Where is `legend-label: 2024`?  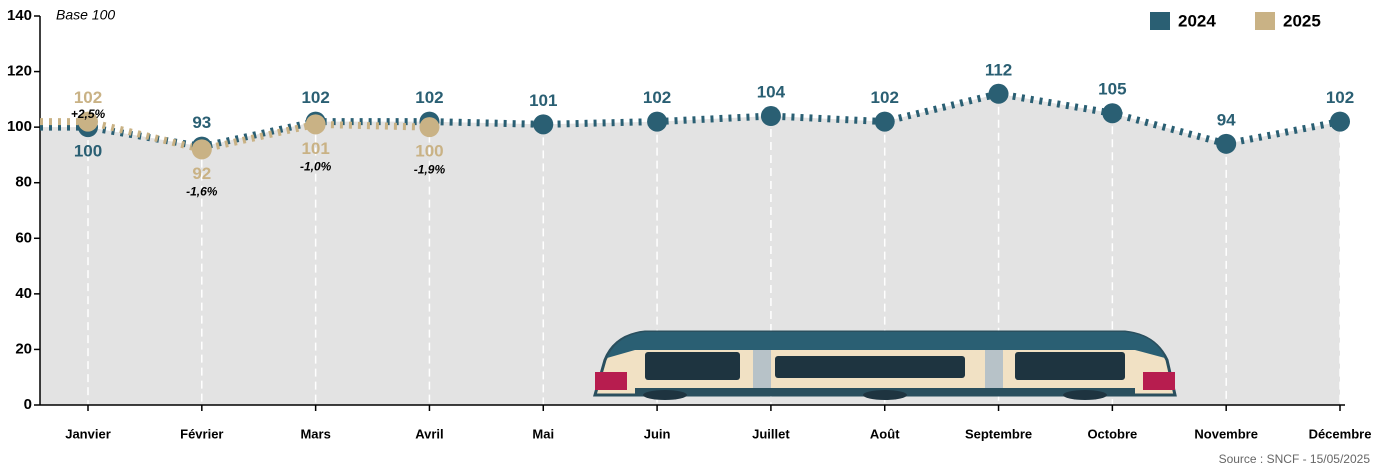
legend-label: 2024 is located at coordinates (1197, 20).